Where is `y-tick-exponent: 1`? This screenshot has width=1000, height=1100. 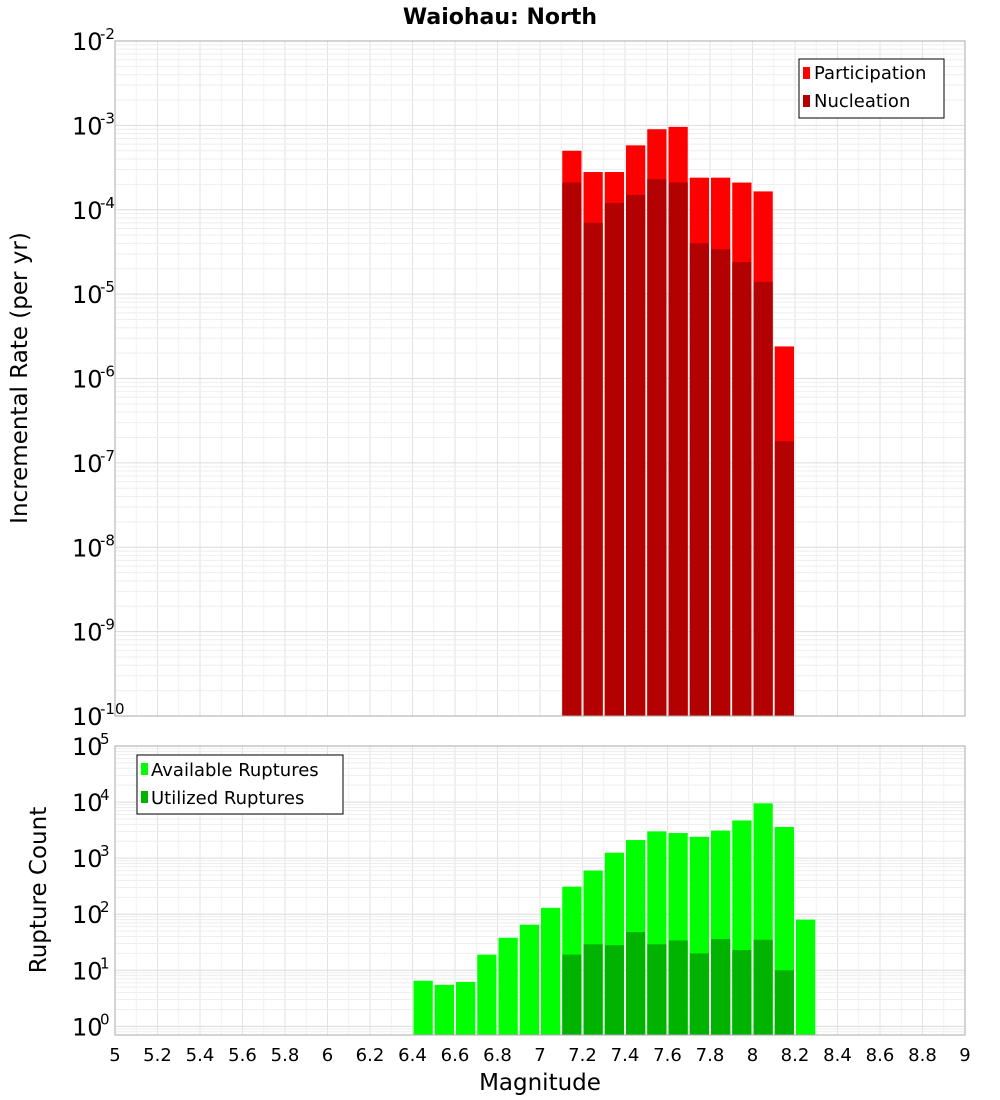
y-tick-exponent: 1 is located at coordinates (105, 963).